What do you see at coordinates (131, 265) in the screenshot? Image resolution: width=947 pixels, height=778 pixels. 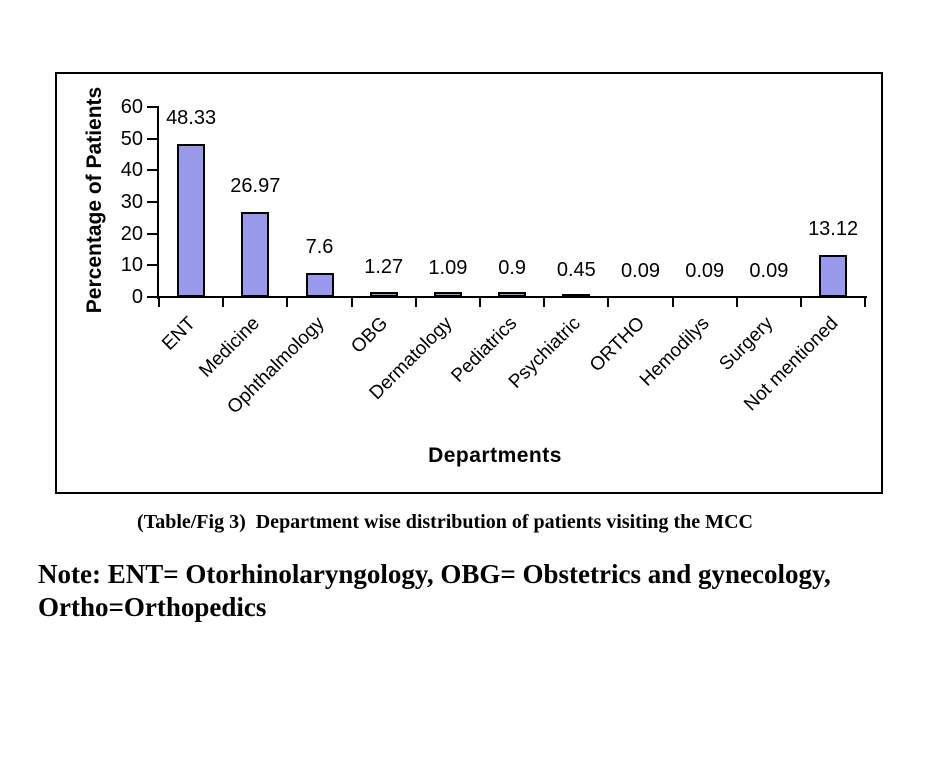 I see `y-tick-label: 10` at bounding box center [131, 265].